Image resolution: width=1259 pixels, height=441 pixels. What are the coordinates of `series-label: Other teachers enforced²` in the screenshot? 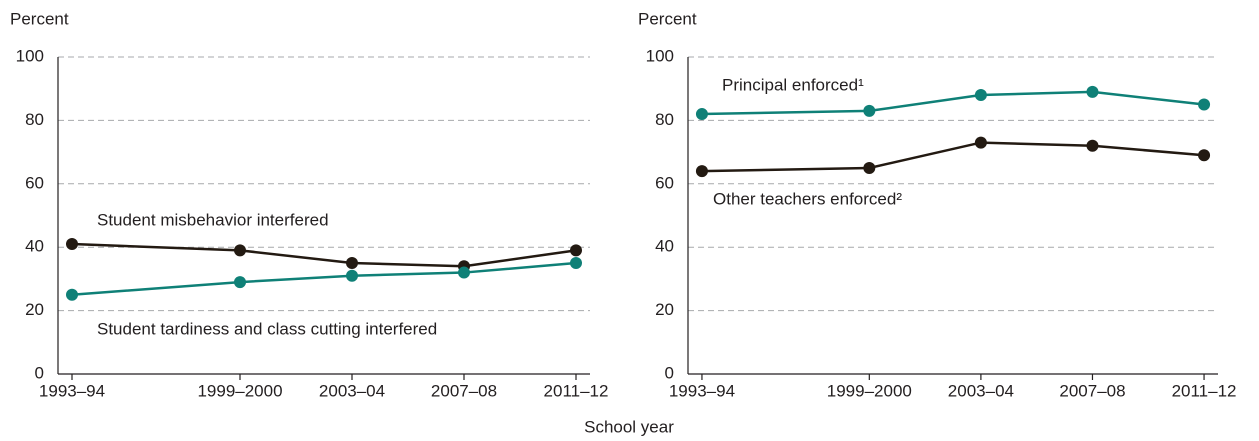 It's located at (807, 198).